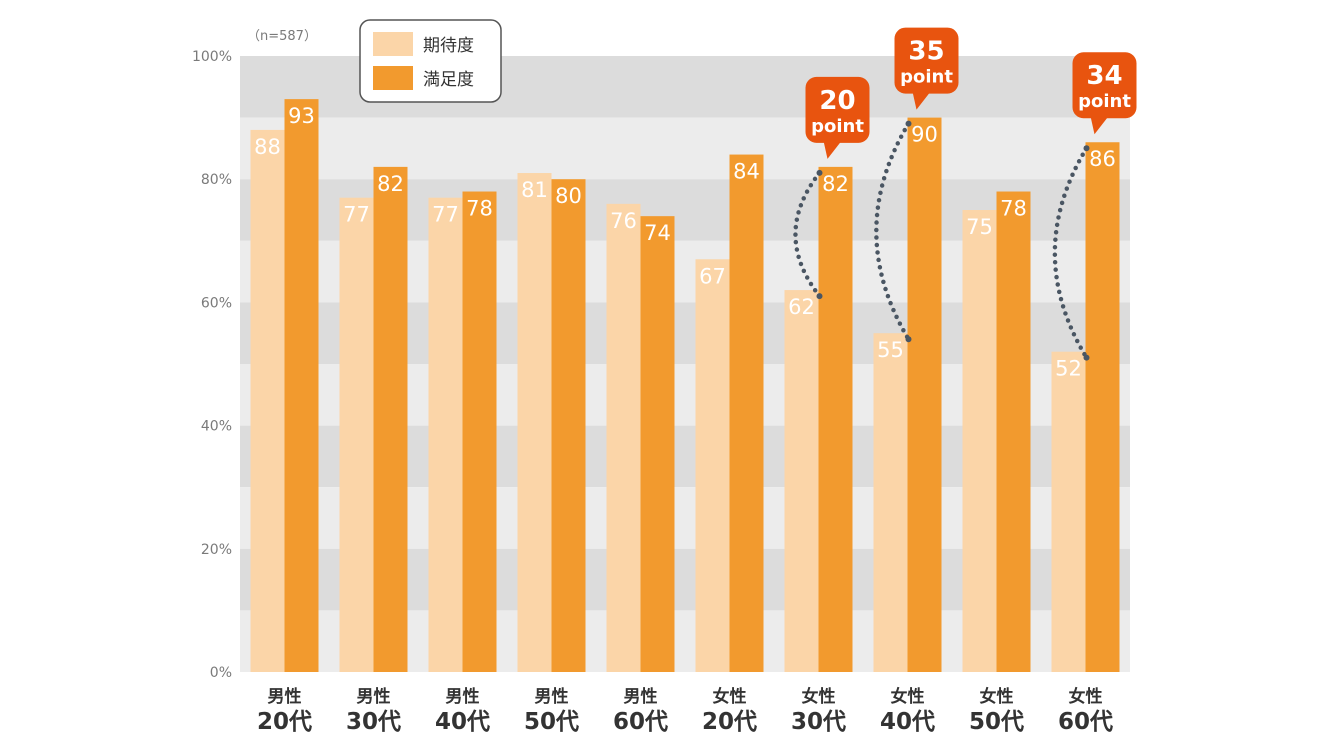 Image resolution: width=1320 pixels, height=743 pixels. I want to click on gap-arcs, so click(941, 240).